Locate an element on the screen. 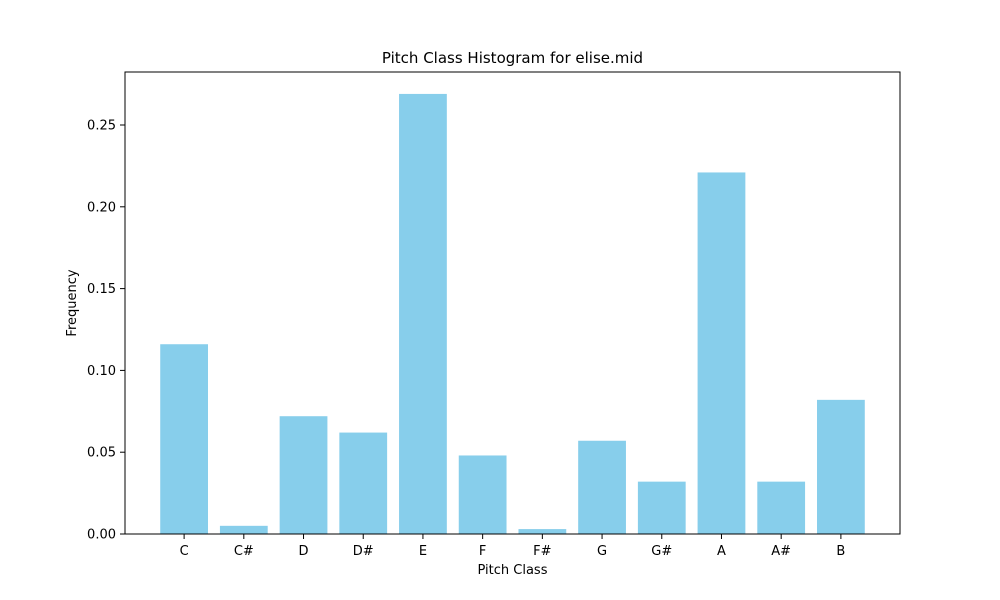  x-tick-label: E is located at coordinates (423, 551).